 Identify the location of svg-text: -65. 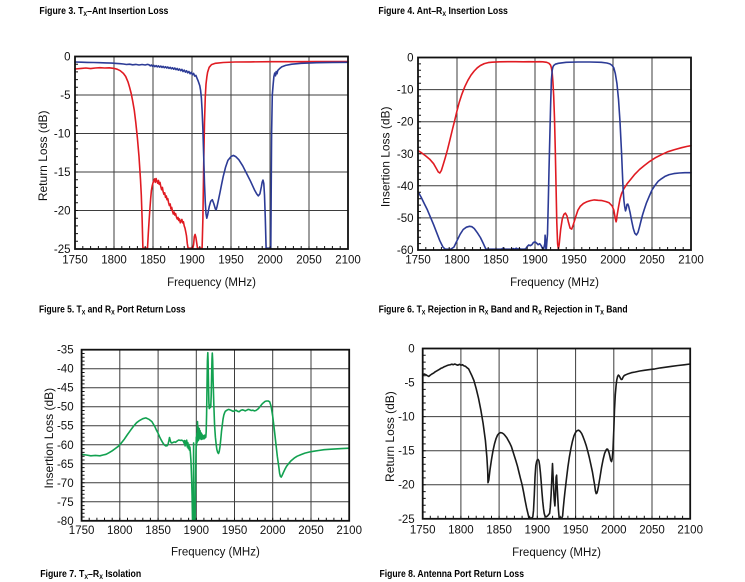
(65, 465).